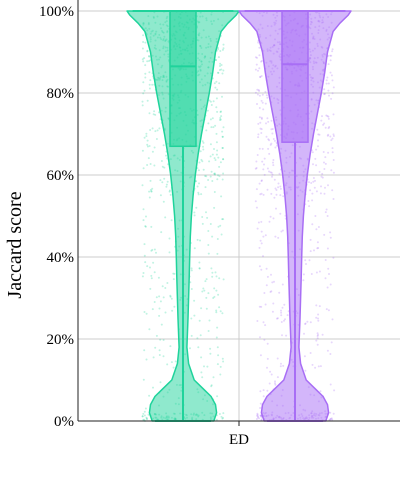 The width and height of the screenshot is (400, 480). What do you see at coordinates (239, 440) in the screenshot?
I see `x-category-label-ed: ED` at bounding box center [239, 440].